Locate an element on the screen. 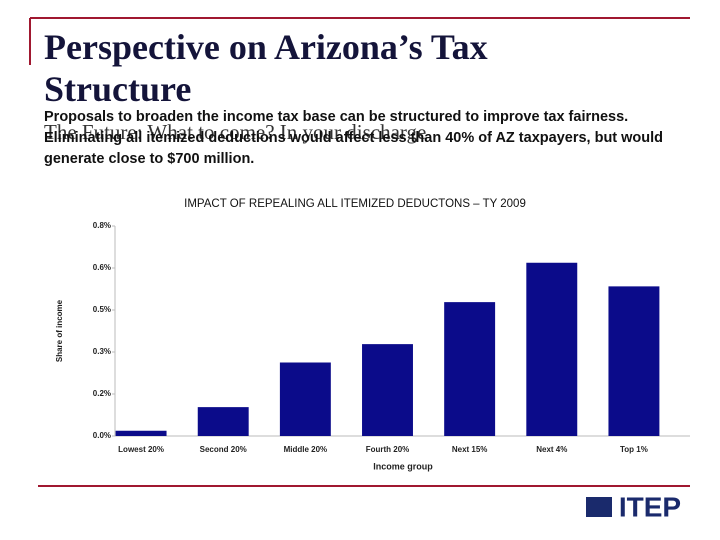  x-axis-label: Income group is located at coordinates (403, 466).